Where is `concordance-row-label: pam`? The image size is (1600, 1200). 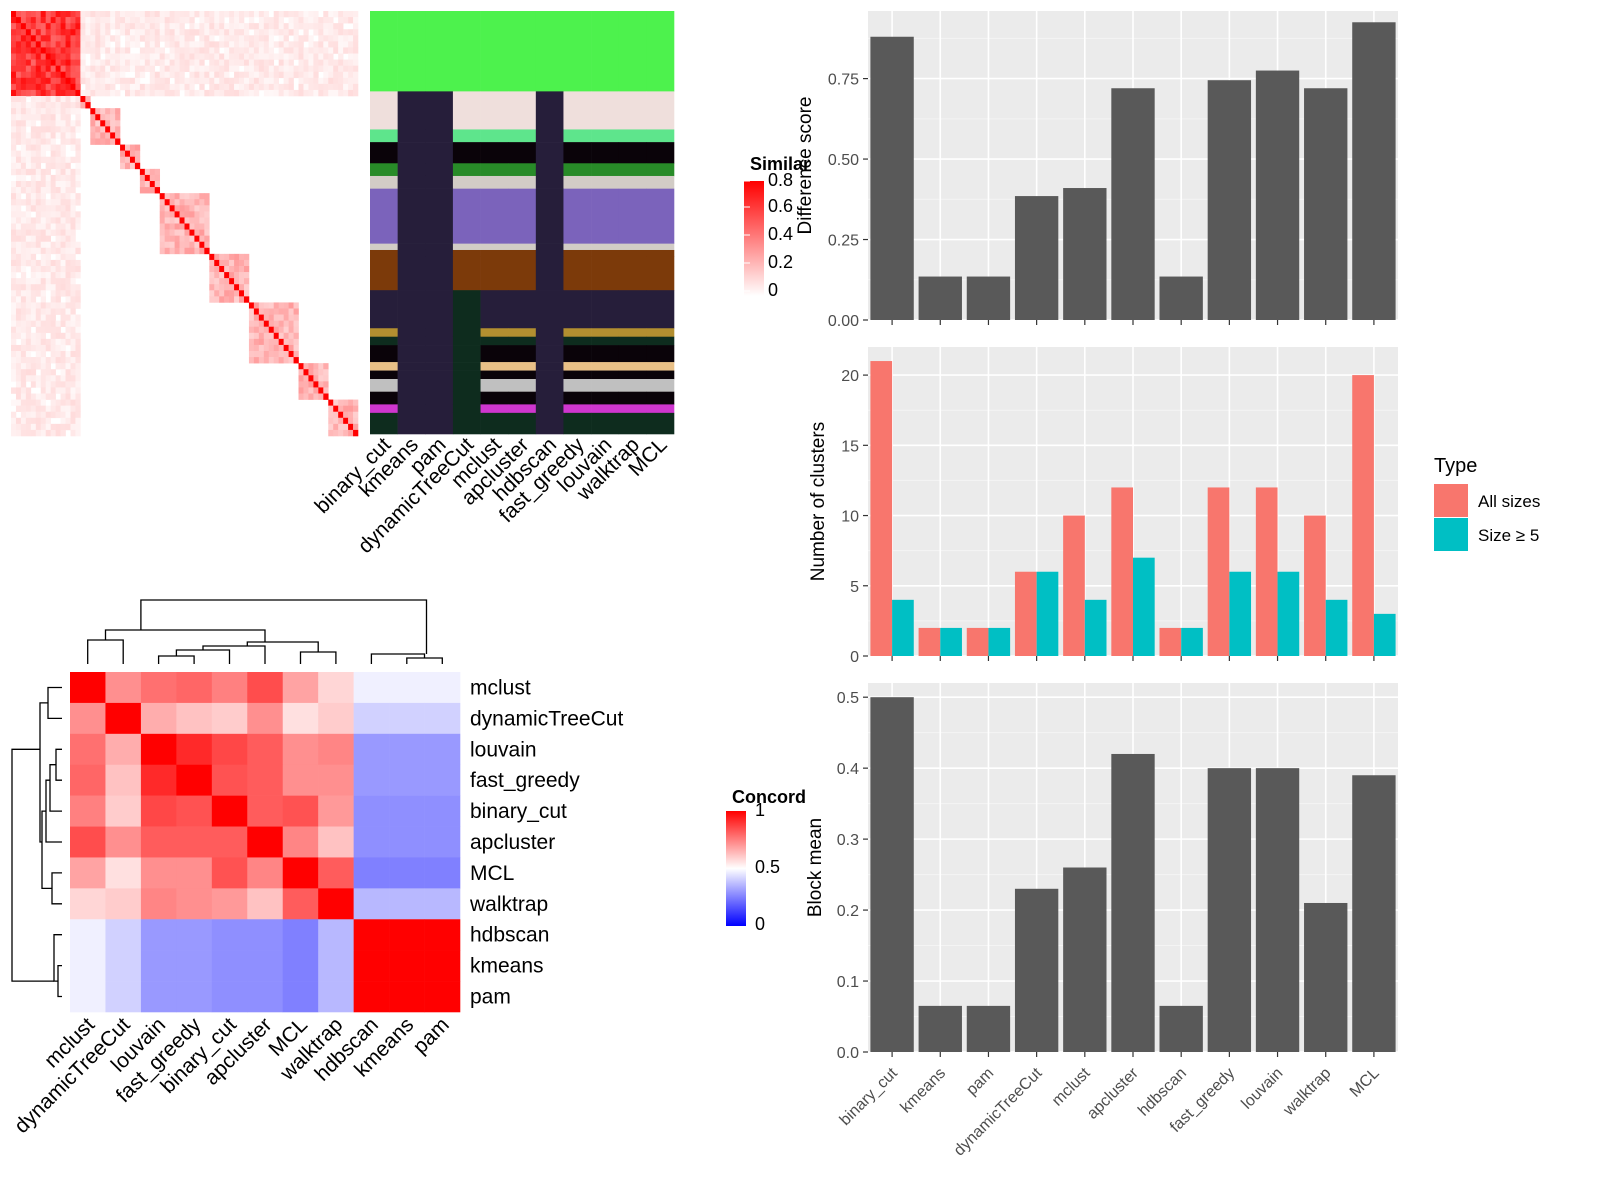
concordance-row-label: pam is located at coordinates (490, 997).